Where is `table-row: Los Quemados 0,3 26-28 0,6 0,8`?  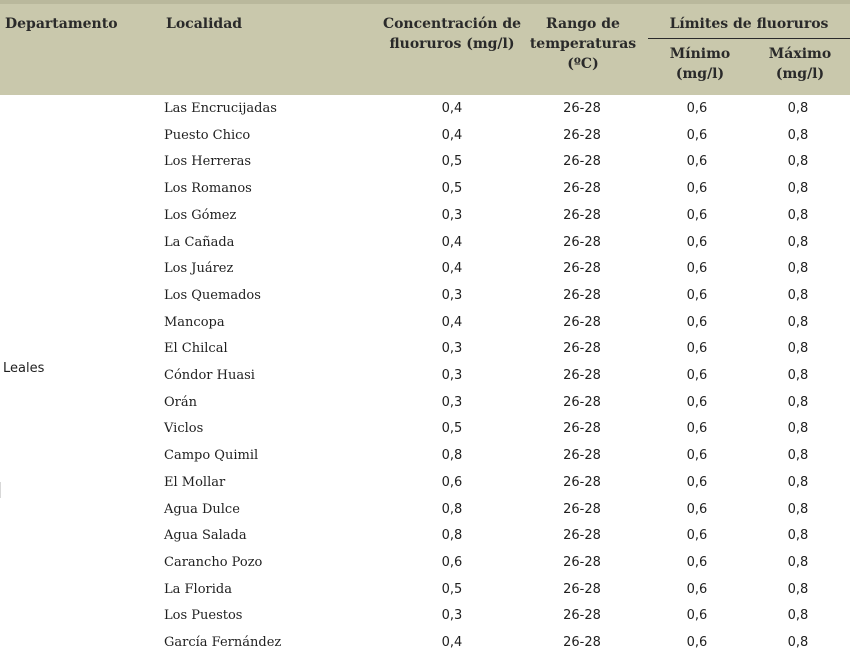 table-row: Los Quemados 0,3 26-28 0,6 0,8 is located at coordinates (425, 296).